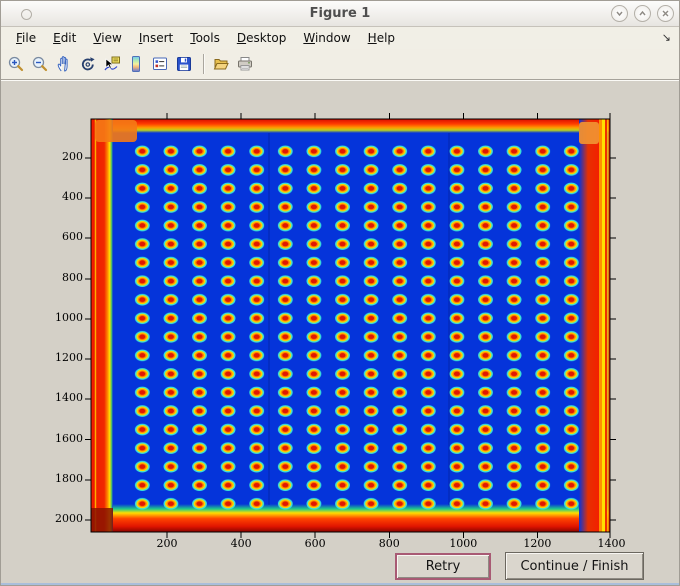  Describe the element at coordinates (69, 398) in the screenshot. I see `y-tick-label: 1400` at that location.